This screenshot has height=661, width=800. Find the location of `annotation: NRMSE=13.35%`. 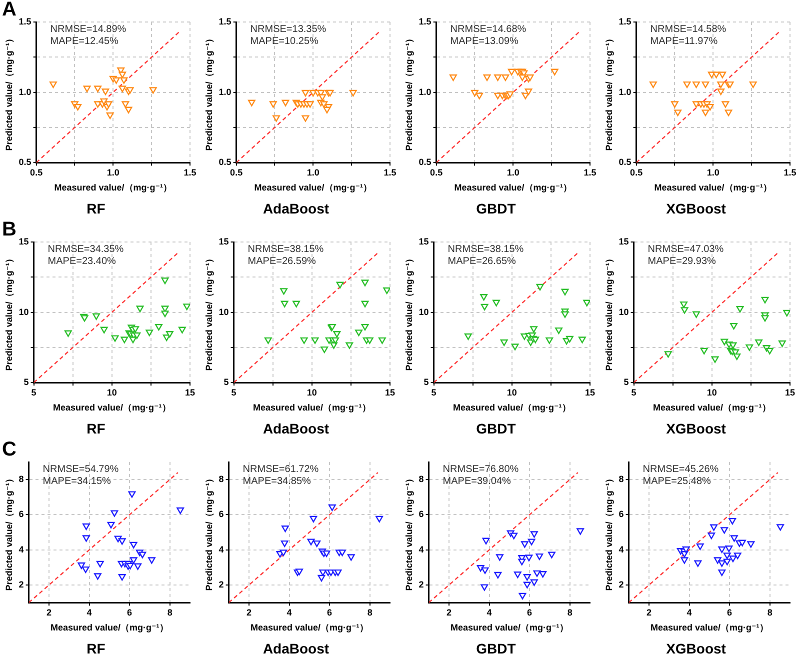

annotation: NRMSE=13.35% is located at coordinates (288, 29).